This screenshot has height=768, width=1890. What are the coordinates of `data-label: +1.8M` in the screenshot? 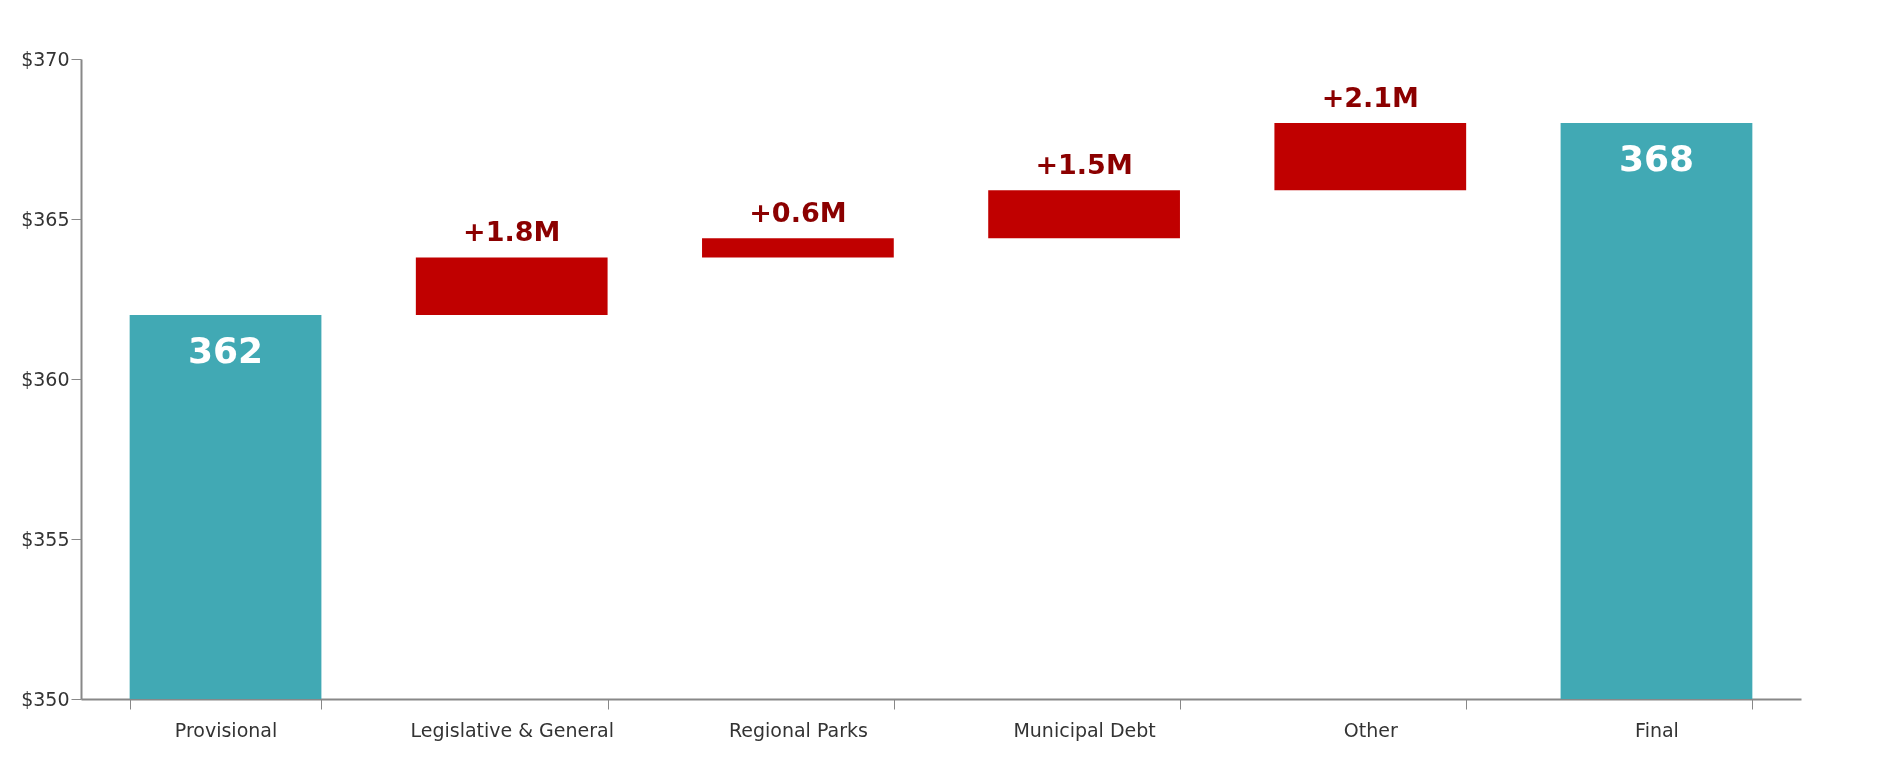 It's located at (512, 232).